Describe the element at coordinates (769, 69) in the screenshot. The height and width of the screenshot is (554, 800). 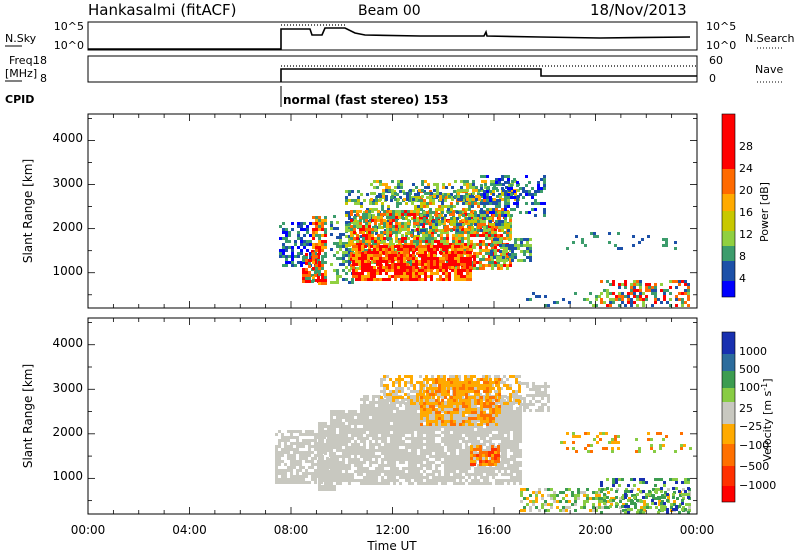
I see `nave-label: Nave` at that location.